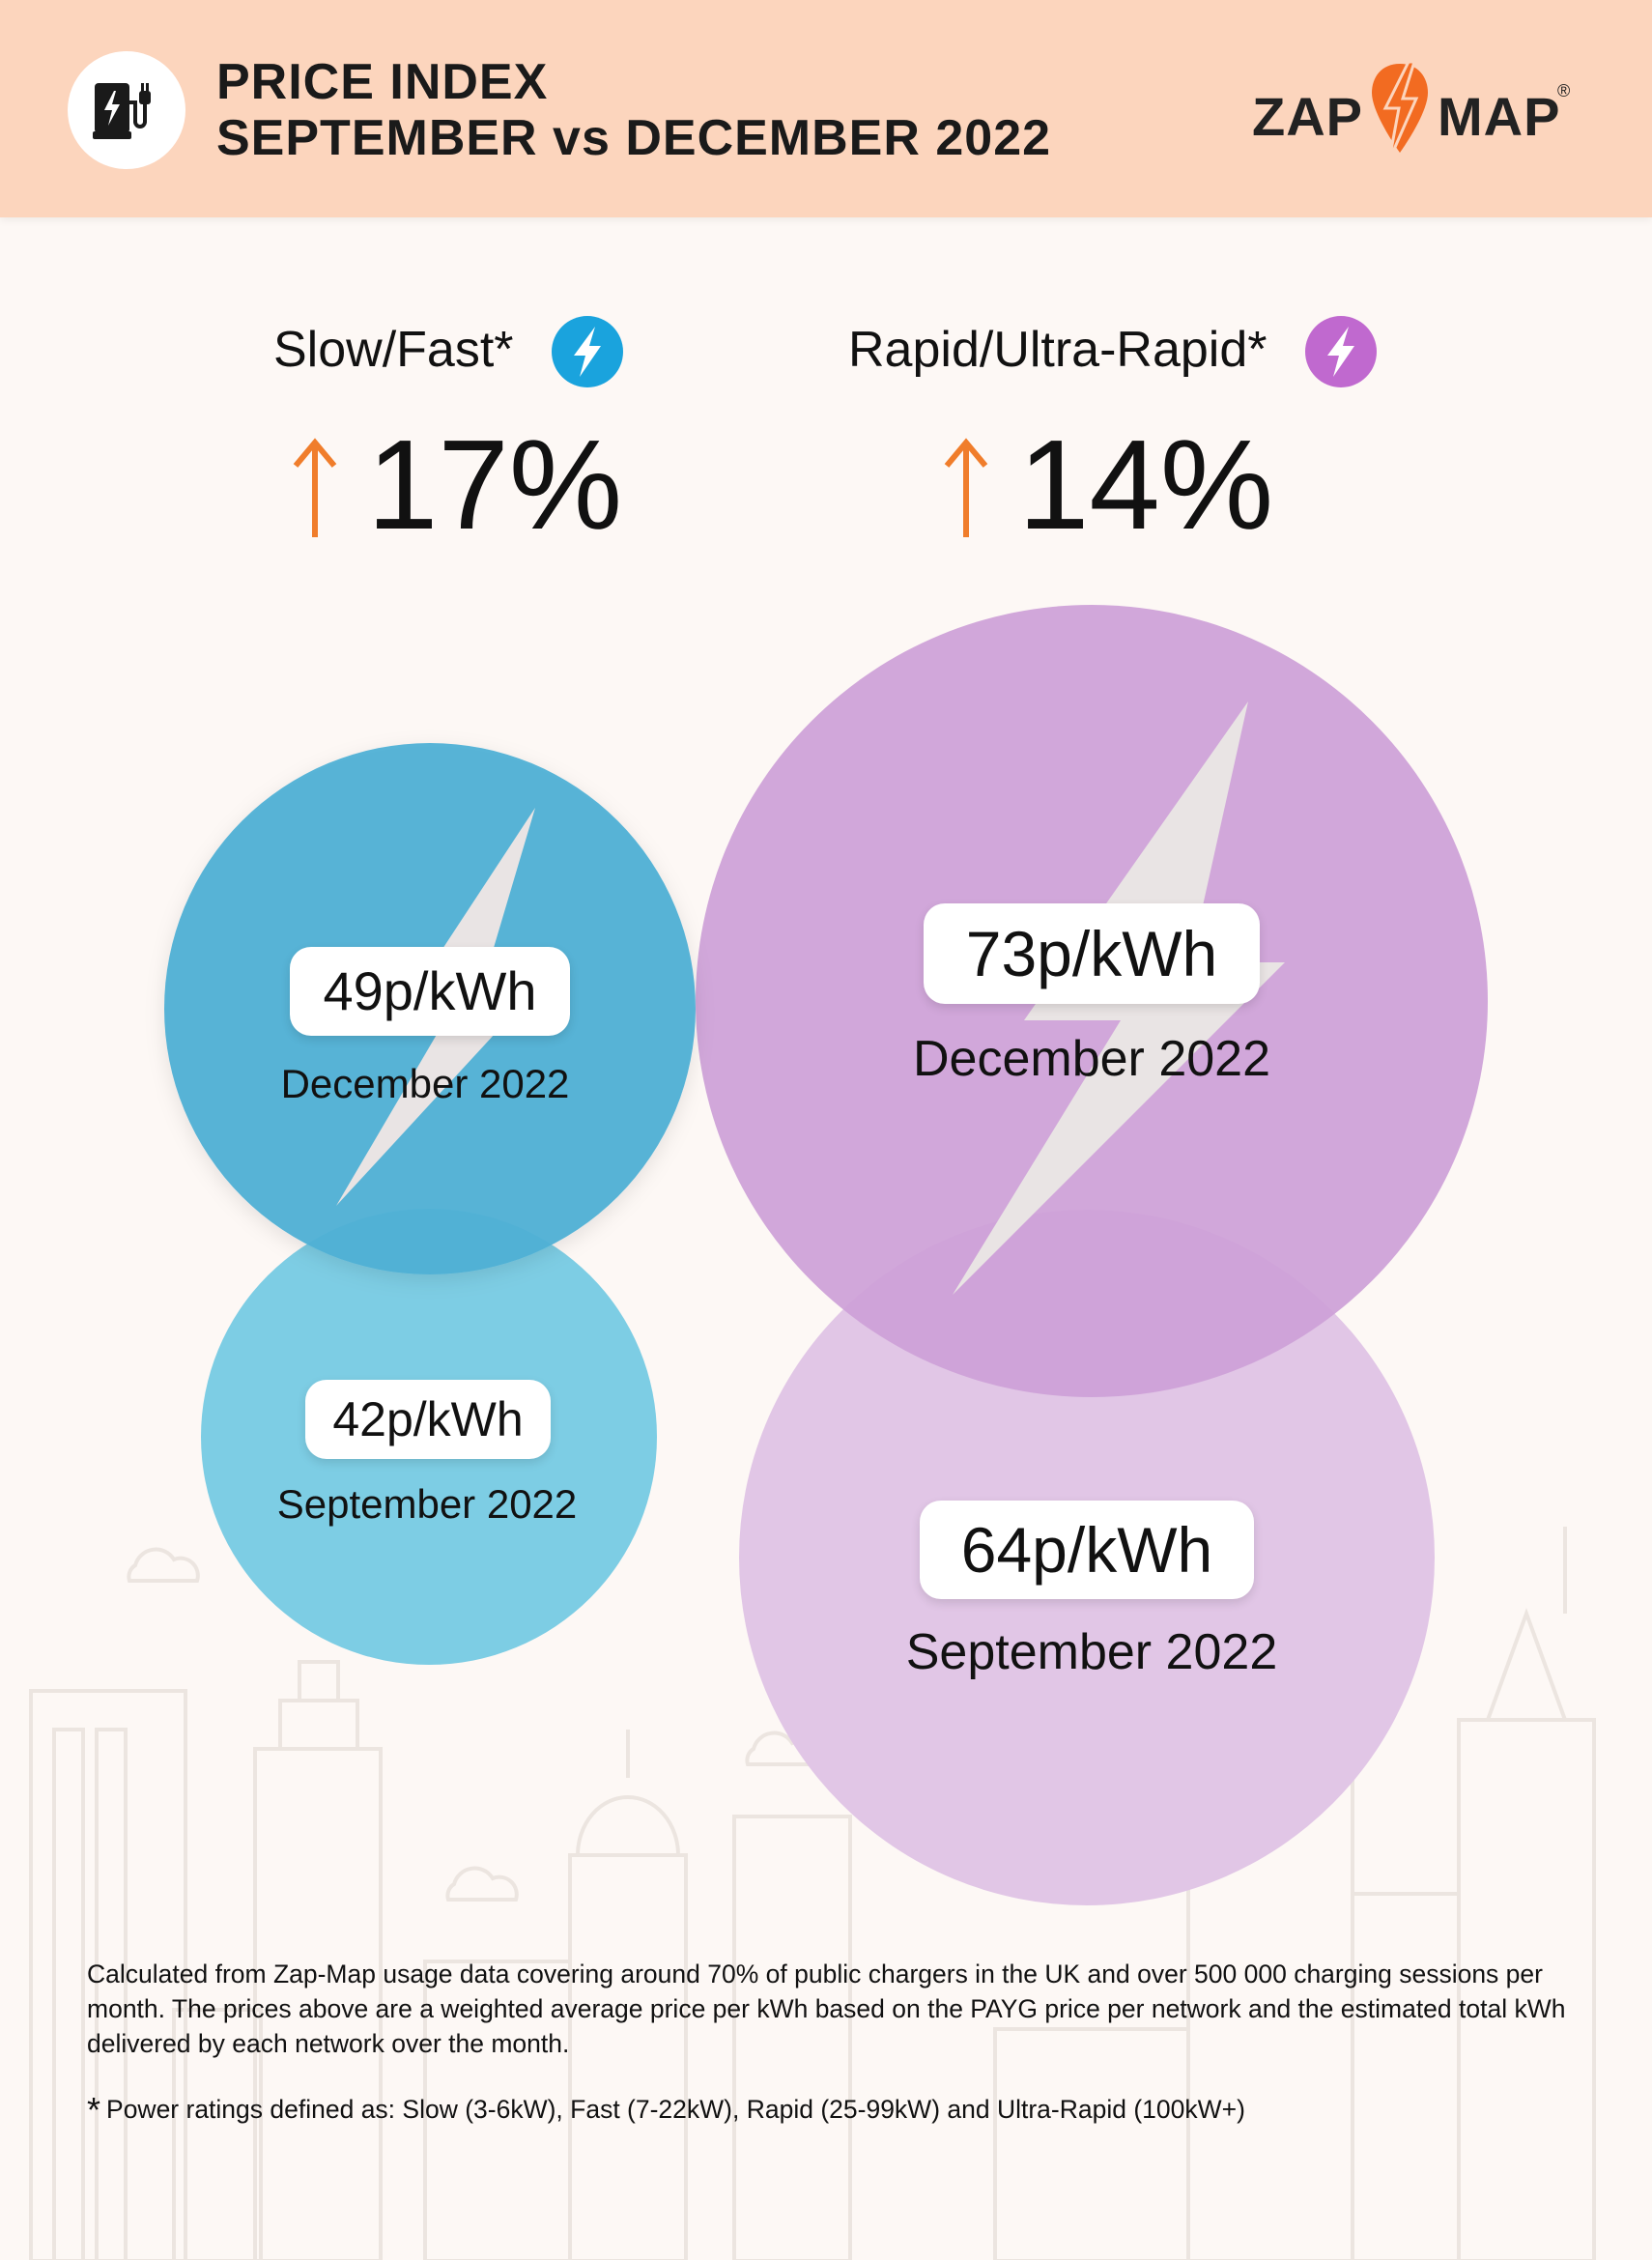 The image size is (1652, 2260). I want to click on registered-mark: ®, so click(1564, 90).